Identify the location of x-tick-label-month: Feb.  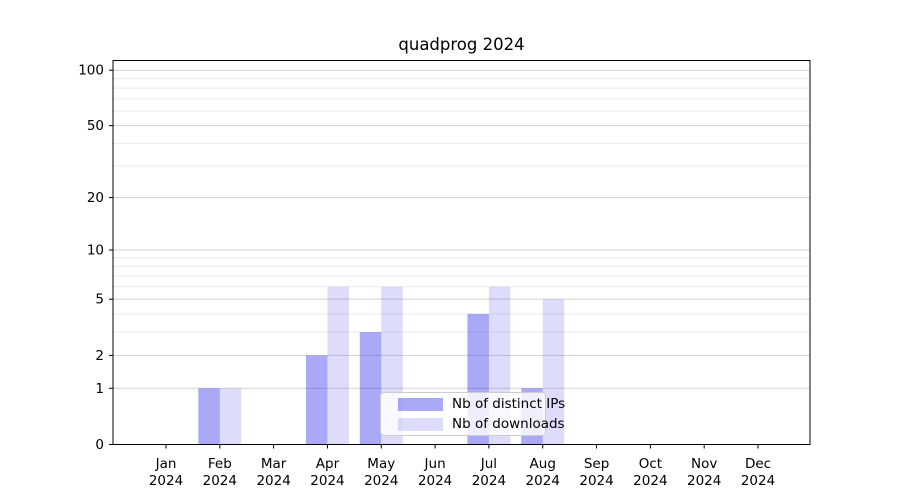
(220, 464).